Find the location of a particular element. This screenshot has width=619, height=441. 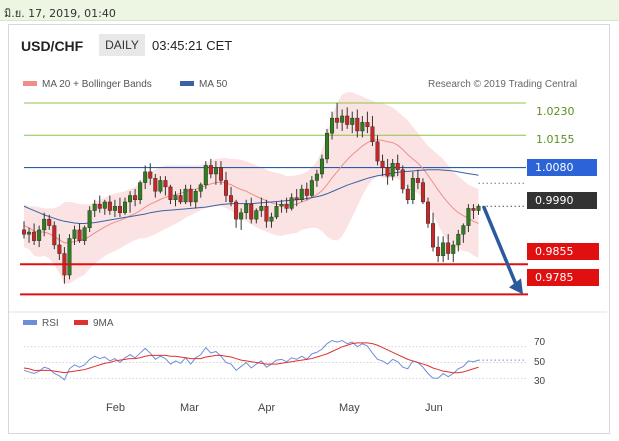

rsi-line is located at coordinates (251, 360).